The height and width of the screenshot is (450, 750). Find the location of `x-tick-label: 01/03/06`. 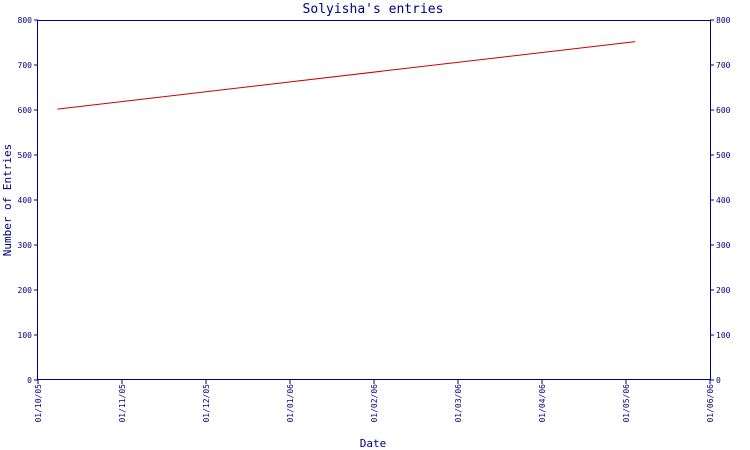

x-tick-label: 01/03/06 is located at coordinates (458, 403).